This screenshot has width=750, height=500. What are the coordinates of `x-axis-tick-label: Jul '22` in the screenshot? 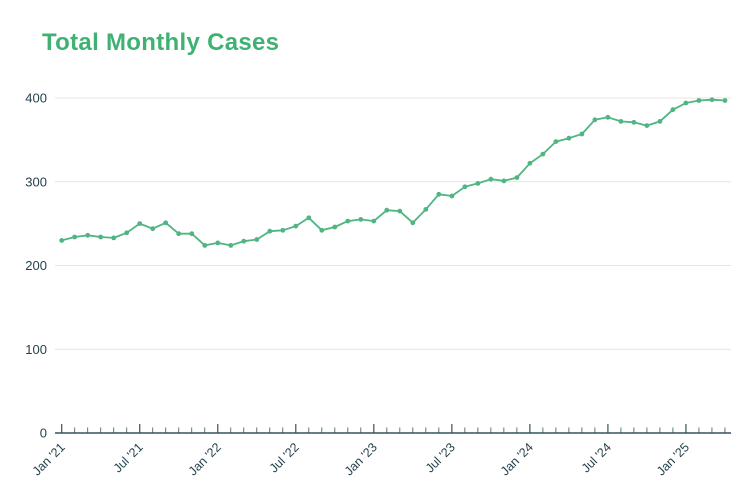 It's located at (284, 457).